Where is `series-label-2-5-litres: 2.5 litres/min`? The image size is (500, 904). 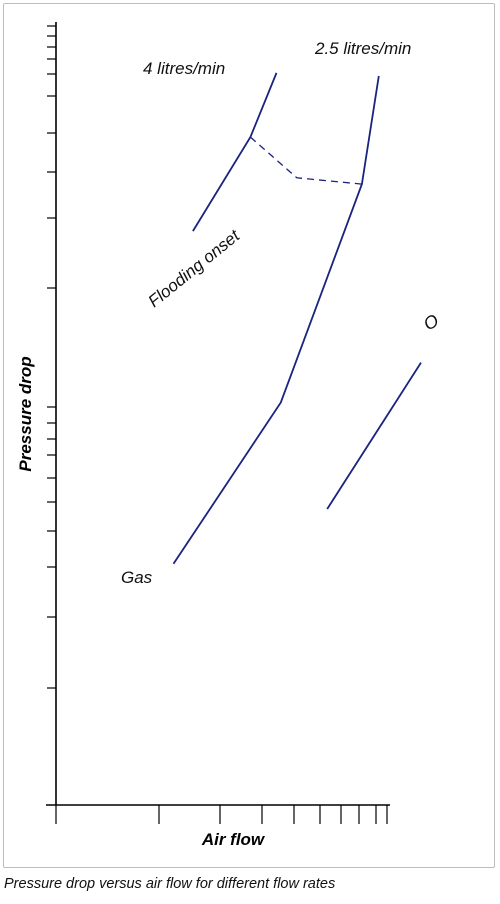 series-label-2-5-litres: 2.5 litres/min is located at coordinates (362, 48).